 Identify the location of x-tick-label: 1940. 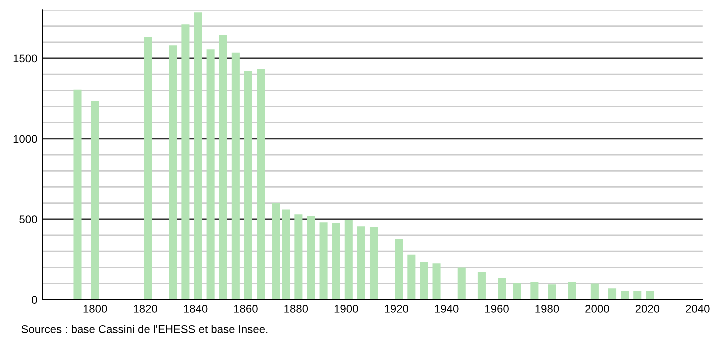
(447, 309).